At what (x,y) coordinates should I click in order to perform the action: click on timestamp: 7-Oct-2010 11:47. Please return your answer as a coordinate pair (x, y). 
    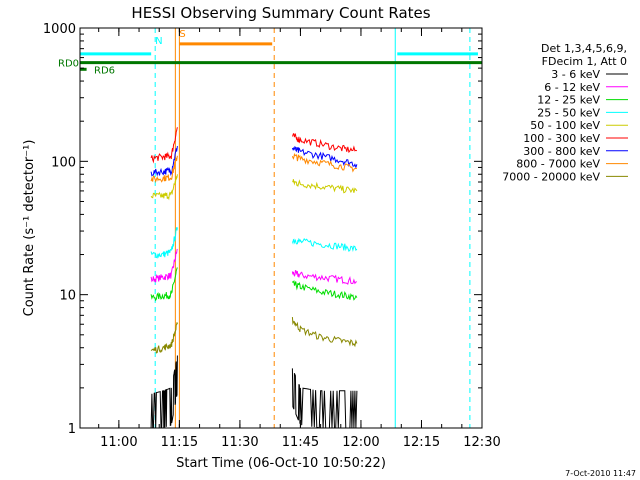
    Looking at the image, I should click on (600, 473).